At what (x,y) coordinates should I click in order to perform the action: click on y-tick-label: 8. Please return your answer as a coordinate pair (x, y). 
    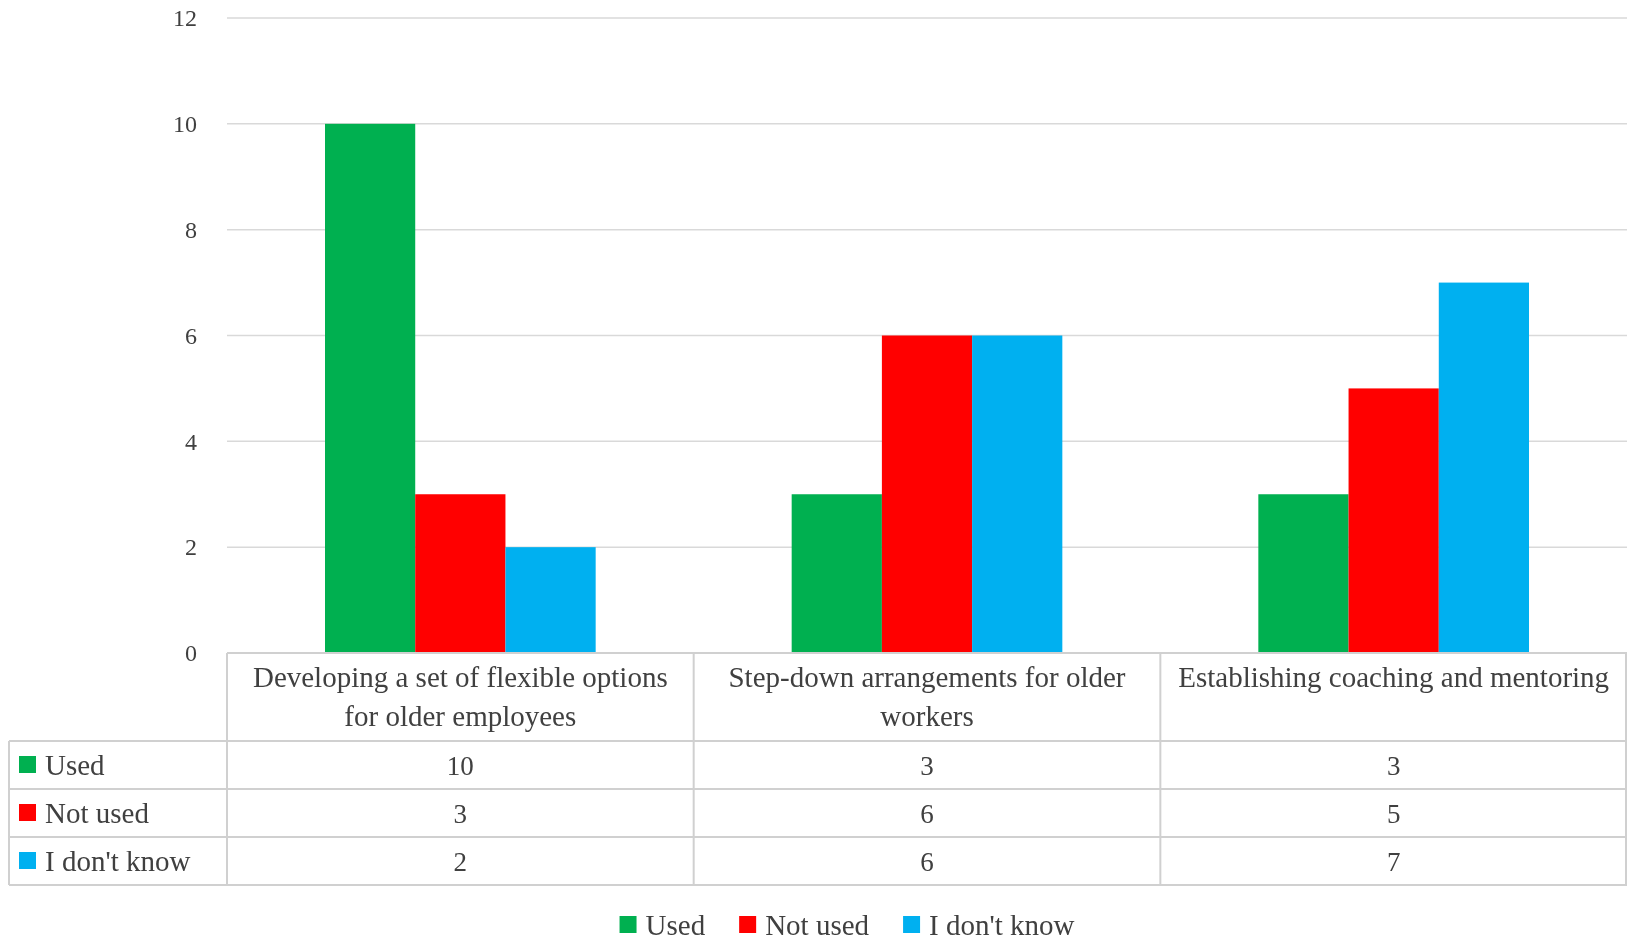
    Looking at the image, I should click on (191, 229).